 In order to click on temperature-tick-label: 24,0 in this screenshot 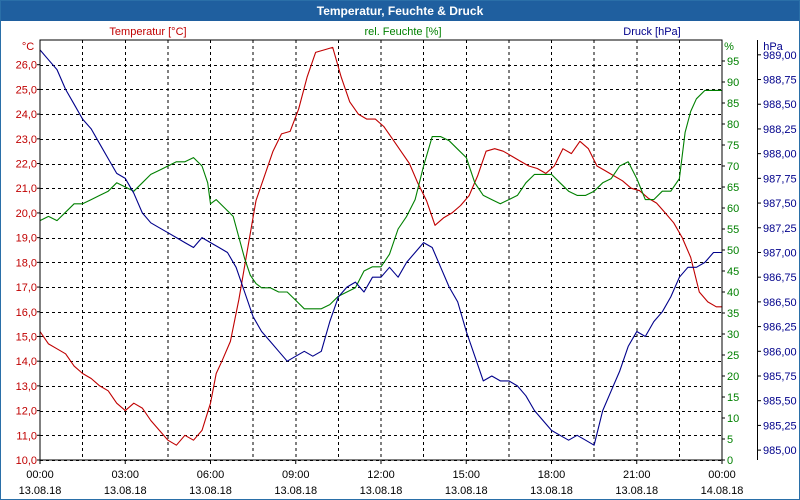, I will do `click(26, 115)`.